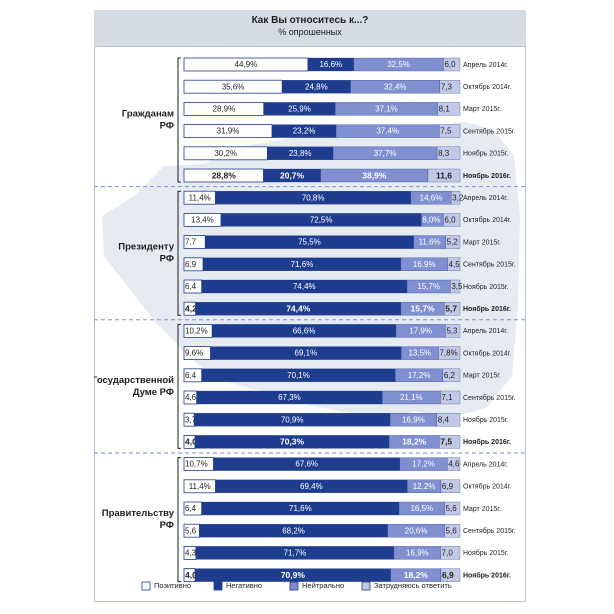 Image resolution: width=614 pixels, height=614 pixels. Describe the element at coordinates (321, 220) in the screenshot. I see `data-label: 72,5%` at that location.